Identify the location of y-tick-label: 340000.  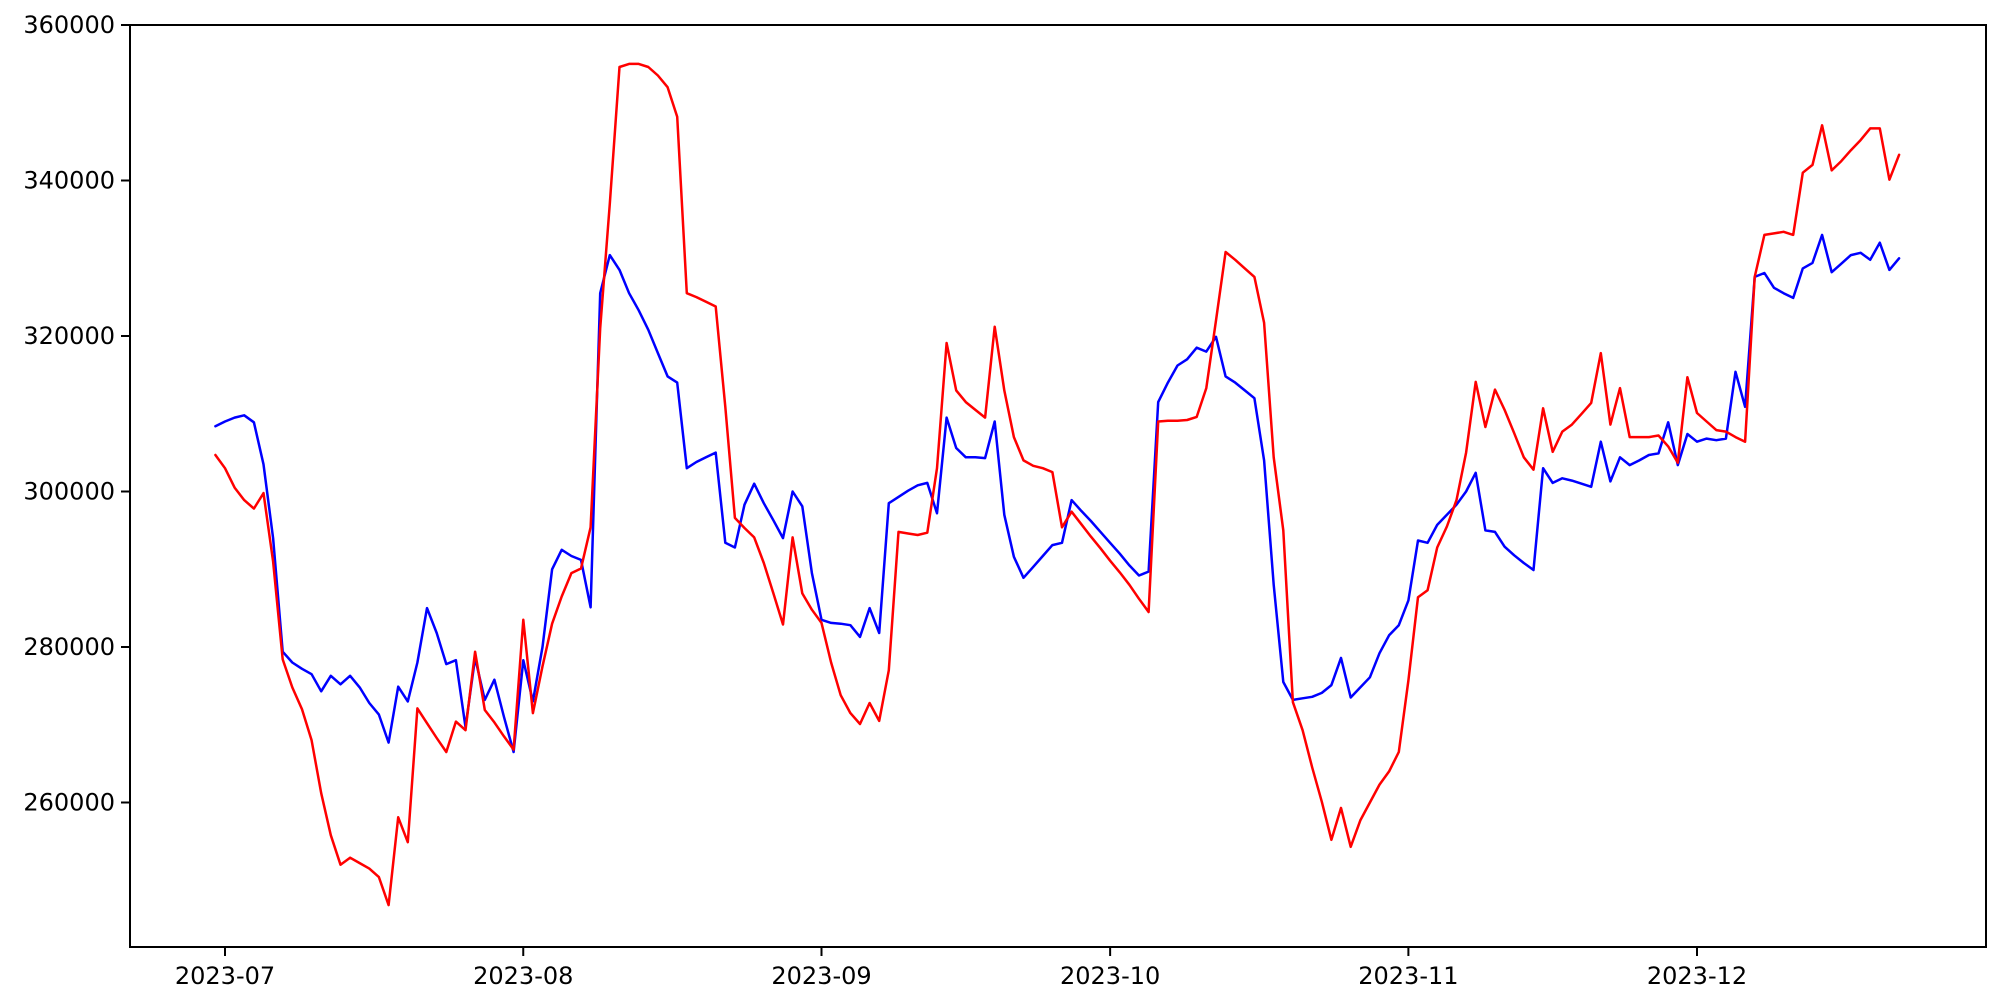
(69, 181).